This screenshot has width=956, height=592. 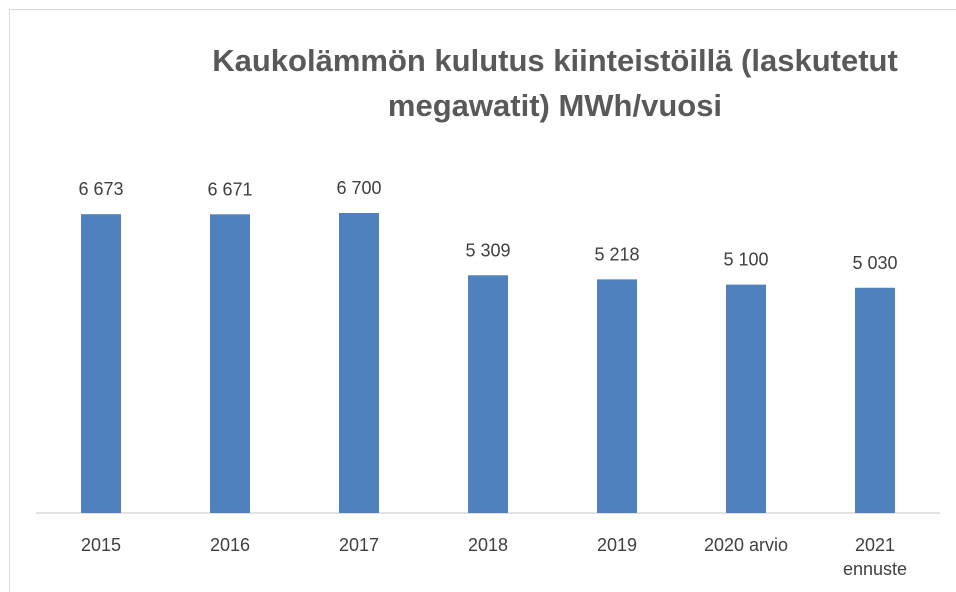 I want to click on x-tick-label: 2019, so click(x=617, y=545).